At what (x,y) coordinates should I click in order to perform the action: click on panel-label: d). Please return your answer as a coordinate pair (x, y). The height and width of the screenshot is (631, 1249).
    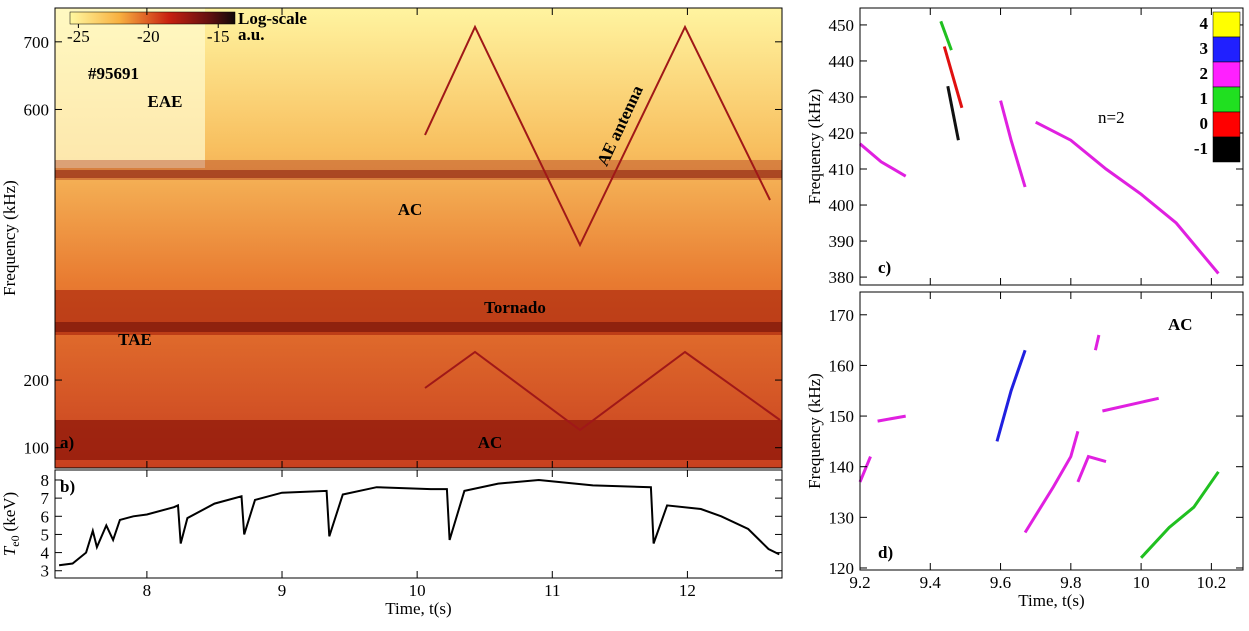
    Looking at the image, I should click on (885, 552).